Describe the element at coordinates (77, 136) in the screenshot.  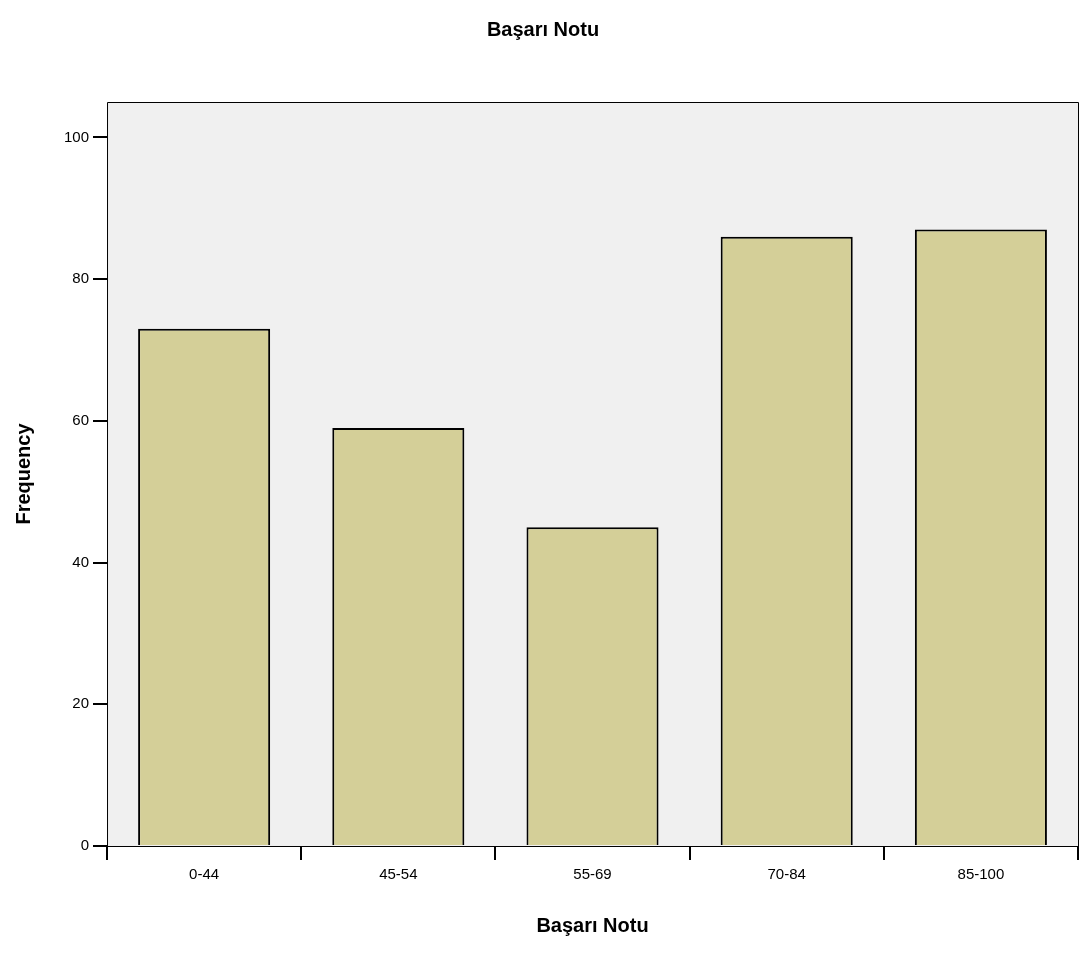
I see `y-tick-label: 100` at that location.